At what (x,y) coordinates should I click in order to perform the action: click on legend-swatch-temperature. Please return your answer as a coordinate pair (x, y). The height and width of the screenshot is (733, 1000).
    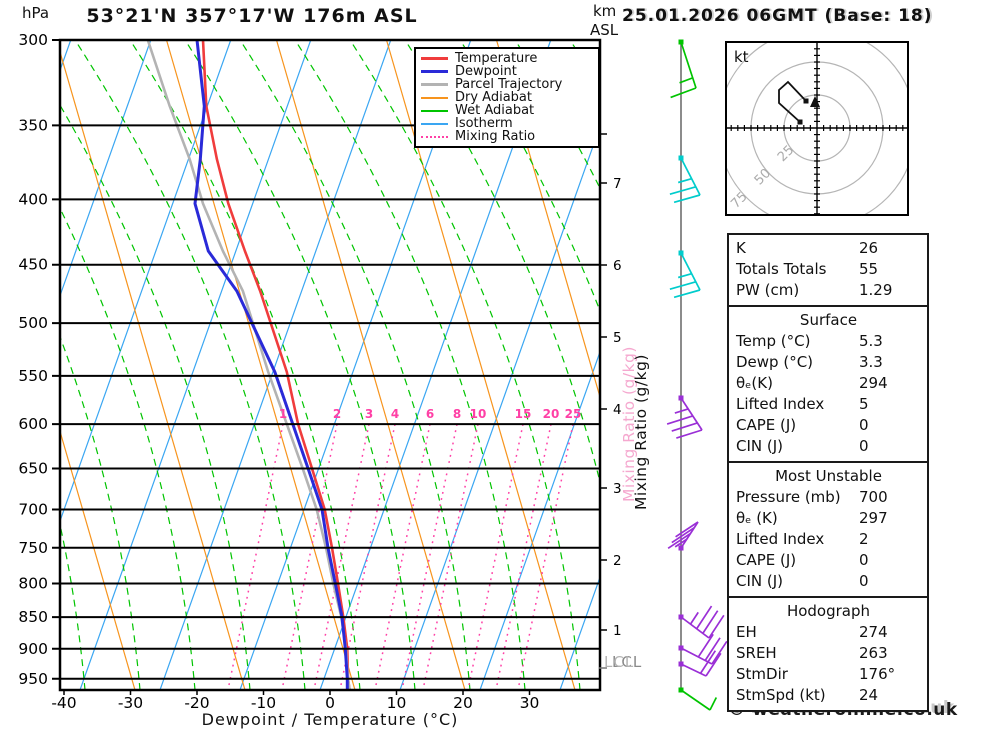
    Looking at the image, I should click on (434, 58).